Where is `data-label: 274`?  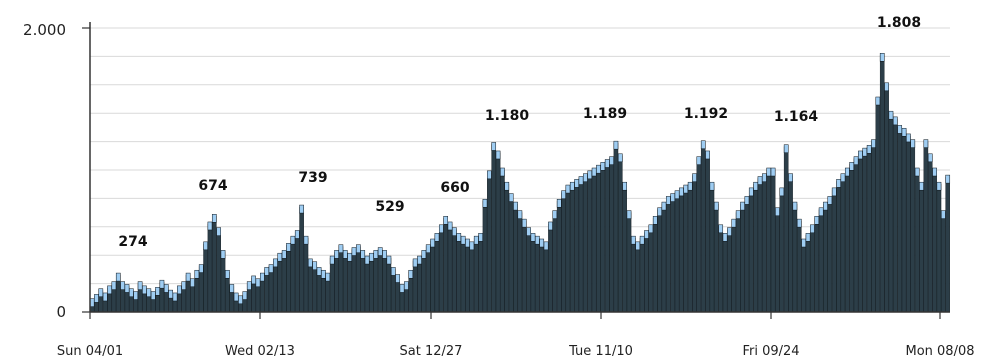
data-label: 274 is located at coordinates (132, 242).